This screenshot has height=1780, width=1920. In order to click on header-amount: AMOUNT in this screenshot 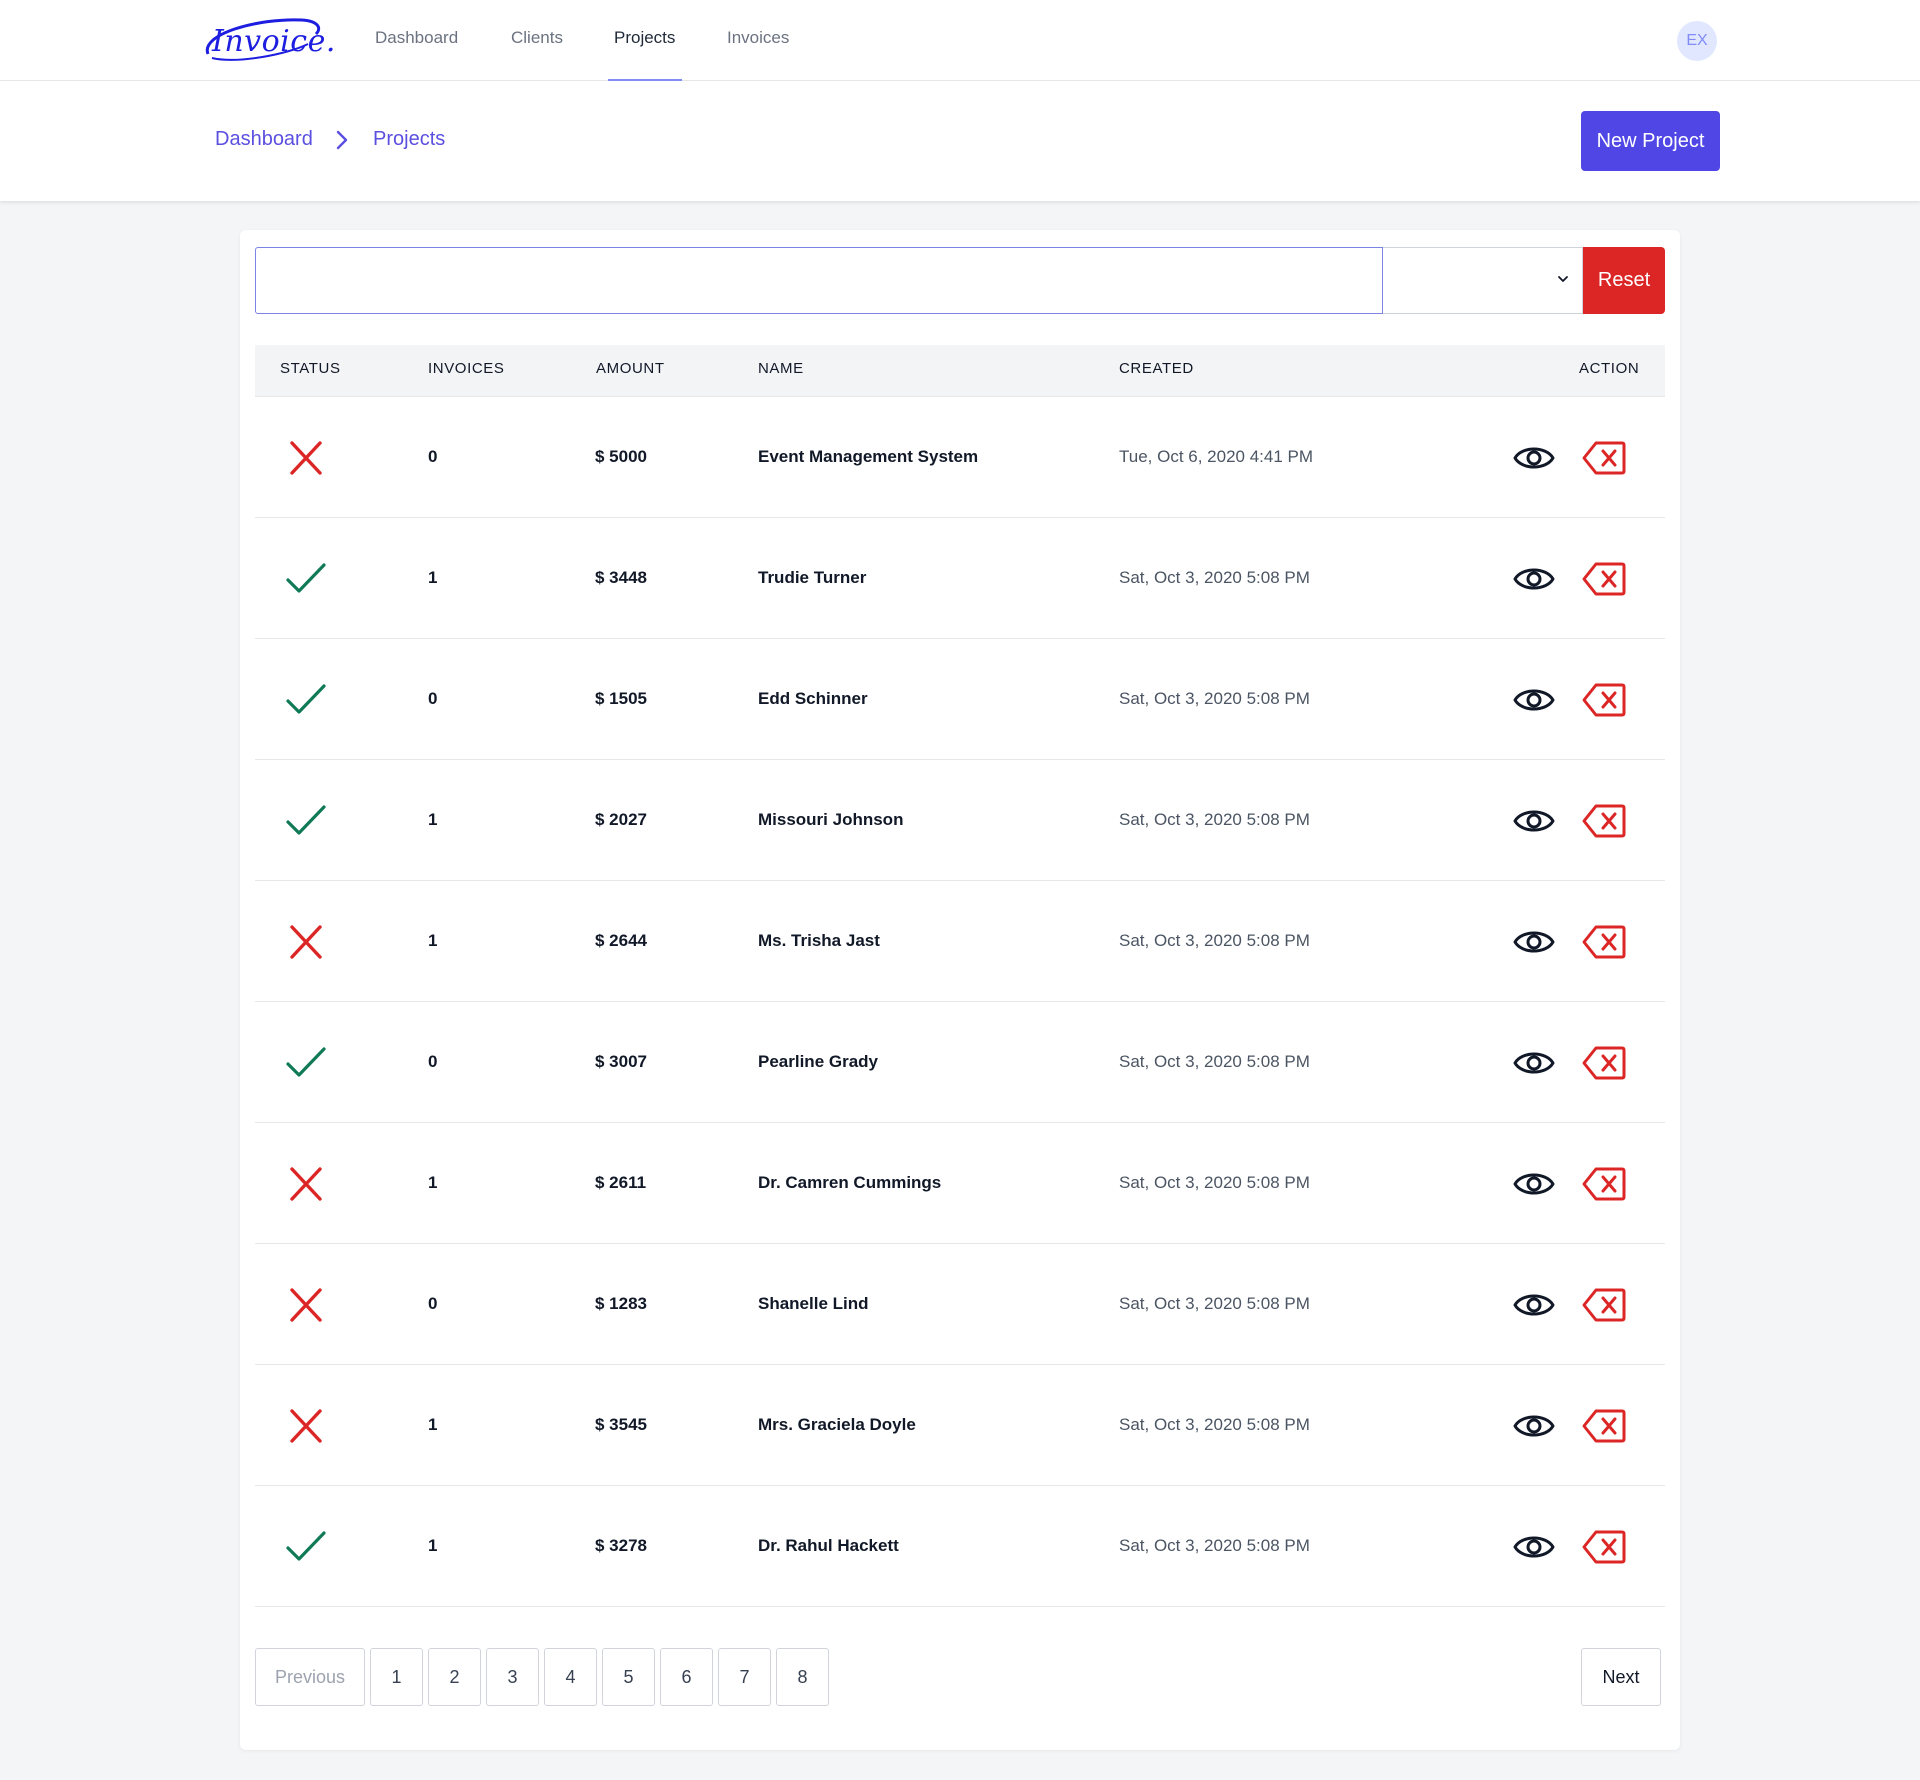, I will do `click(630, 368)`.